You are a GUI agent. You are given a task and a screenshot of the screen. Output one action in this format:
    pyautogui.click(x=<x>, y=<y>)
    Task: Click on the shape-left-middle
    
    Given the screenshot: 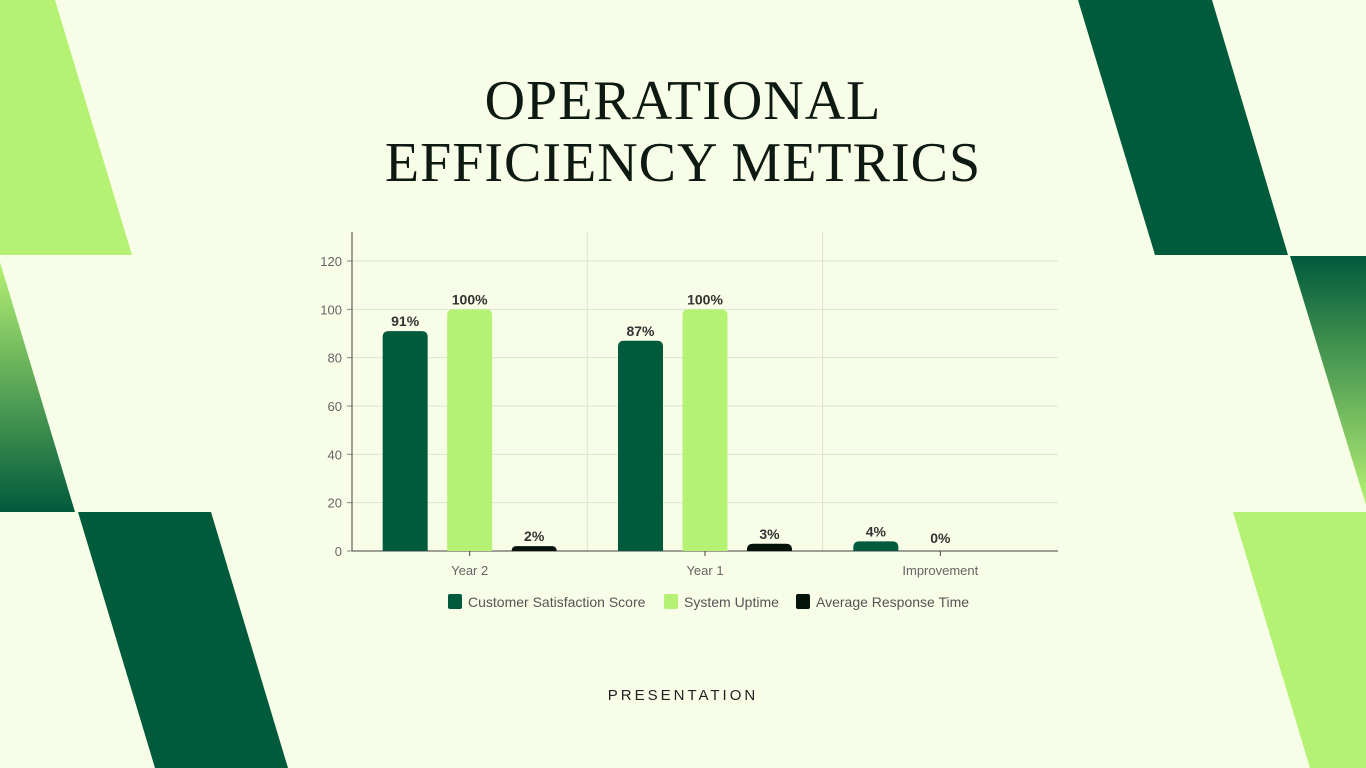 What is the action you would take?
    pyautogui.click(x=37, y=387)
    